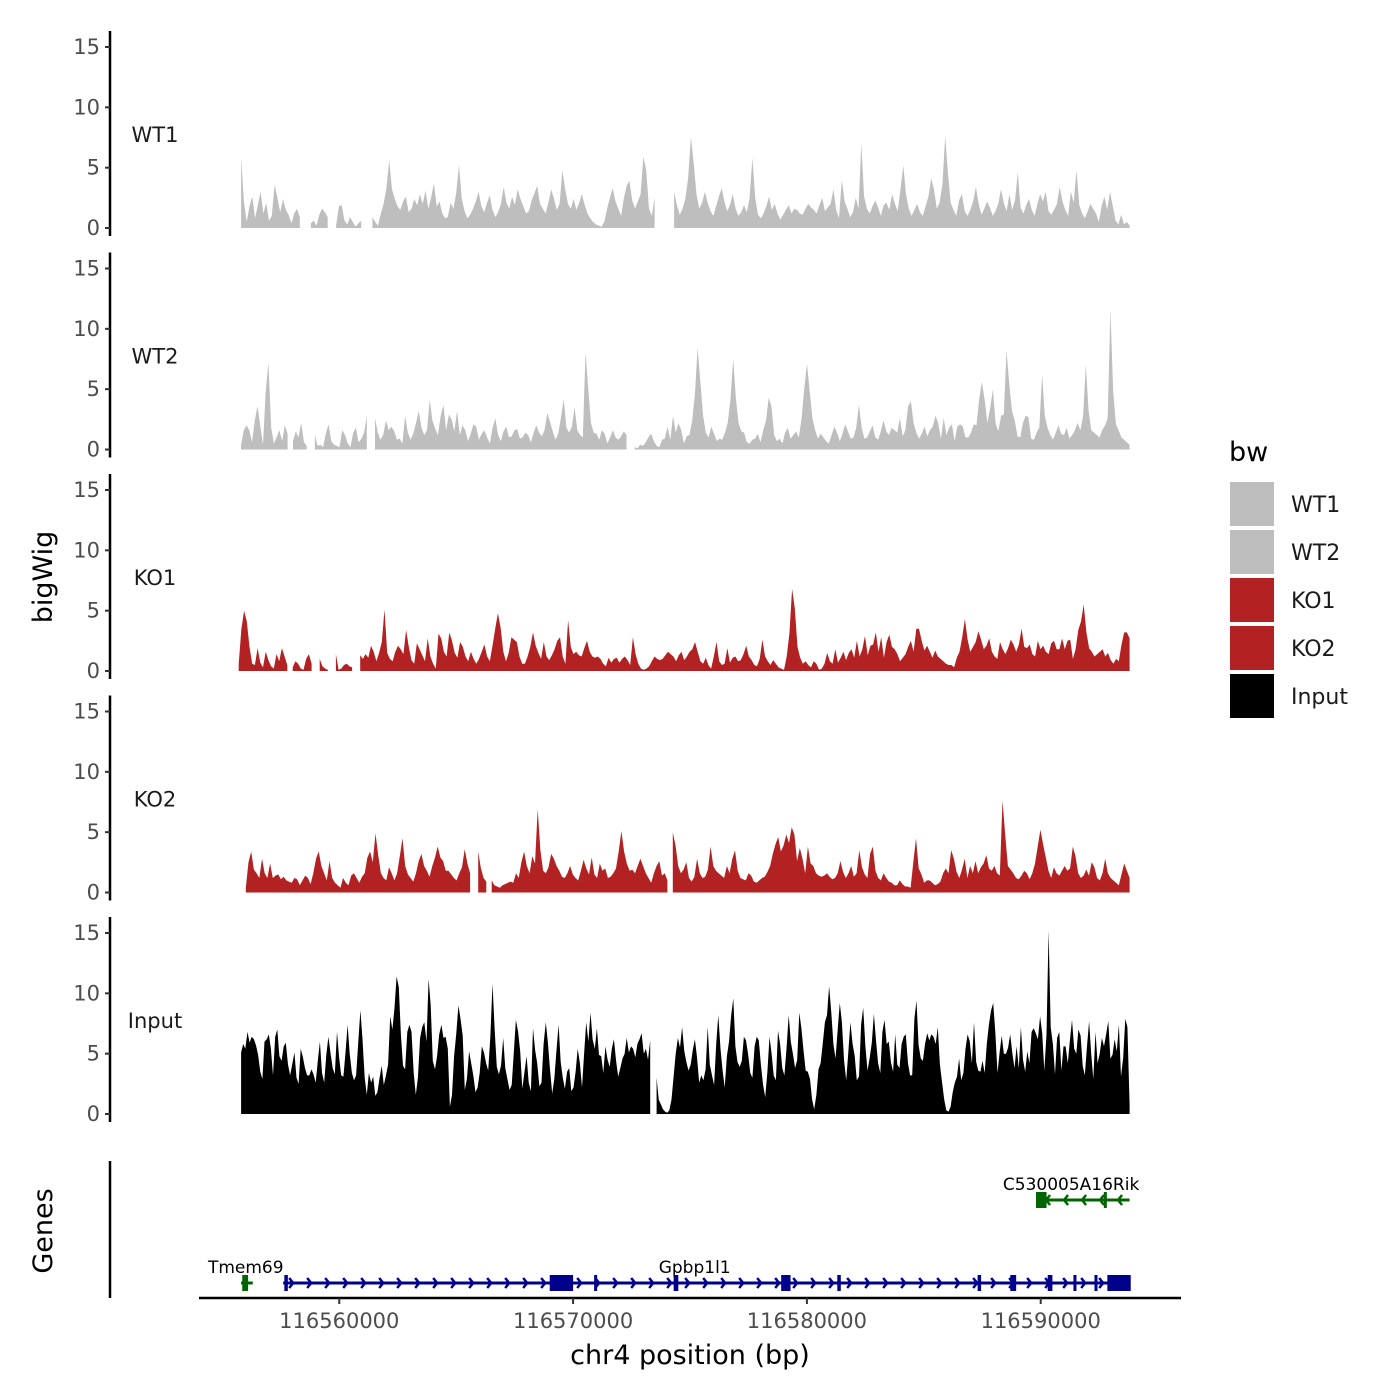  What do you see at coordinates (1252, 648) in the screenshot?
I see `legend-swatch-ko2` at bounding box center [1252, 648].